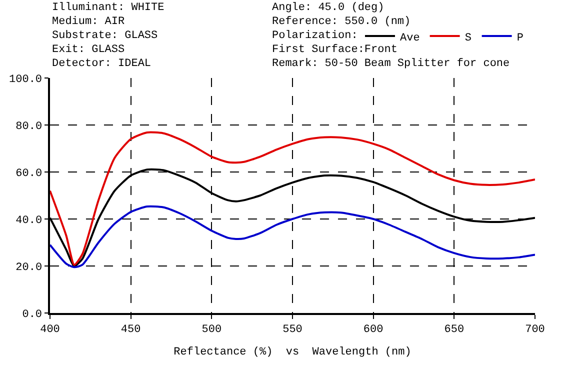  What do you see at coordinates (373, 330) in the screenshot?
I see `x-tick-label: 600` at bounding box center [373, 330].